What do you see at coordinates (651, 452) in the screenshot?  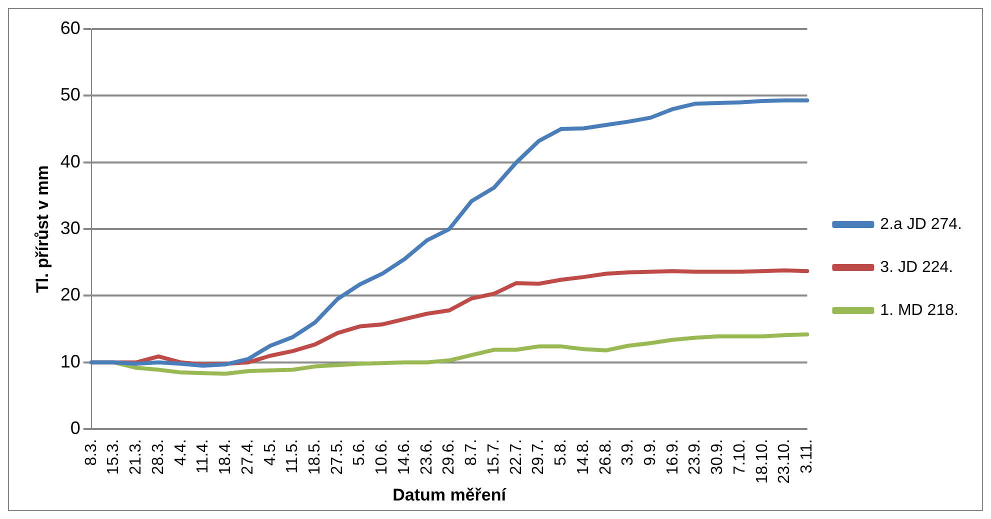 I see `x-tick-label: 9.9.` at bounding box center [651, 452].